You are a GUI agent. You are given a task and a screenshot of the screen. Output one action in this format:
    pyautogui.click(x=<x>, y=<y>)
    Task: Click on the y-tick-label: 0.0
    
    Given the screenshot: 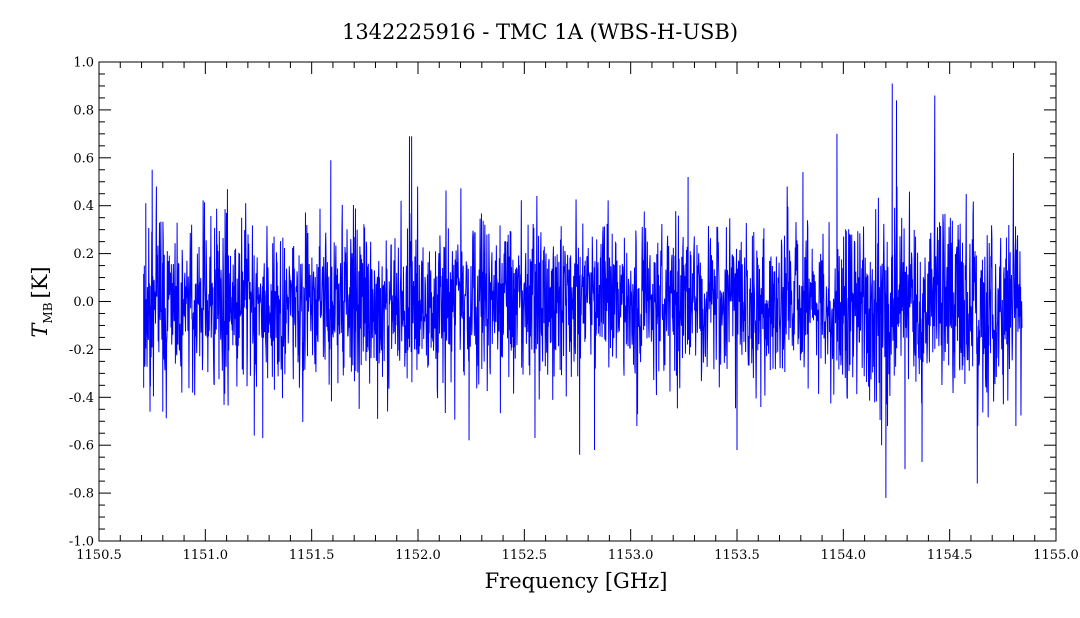 What is the action you would take?
    pyautogui.click(x=83, y=302)
    